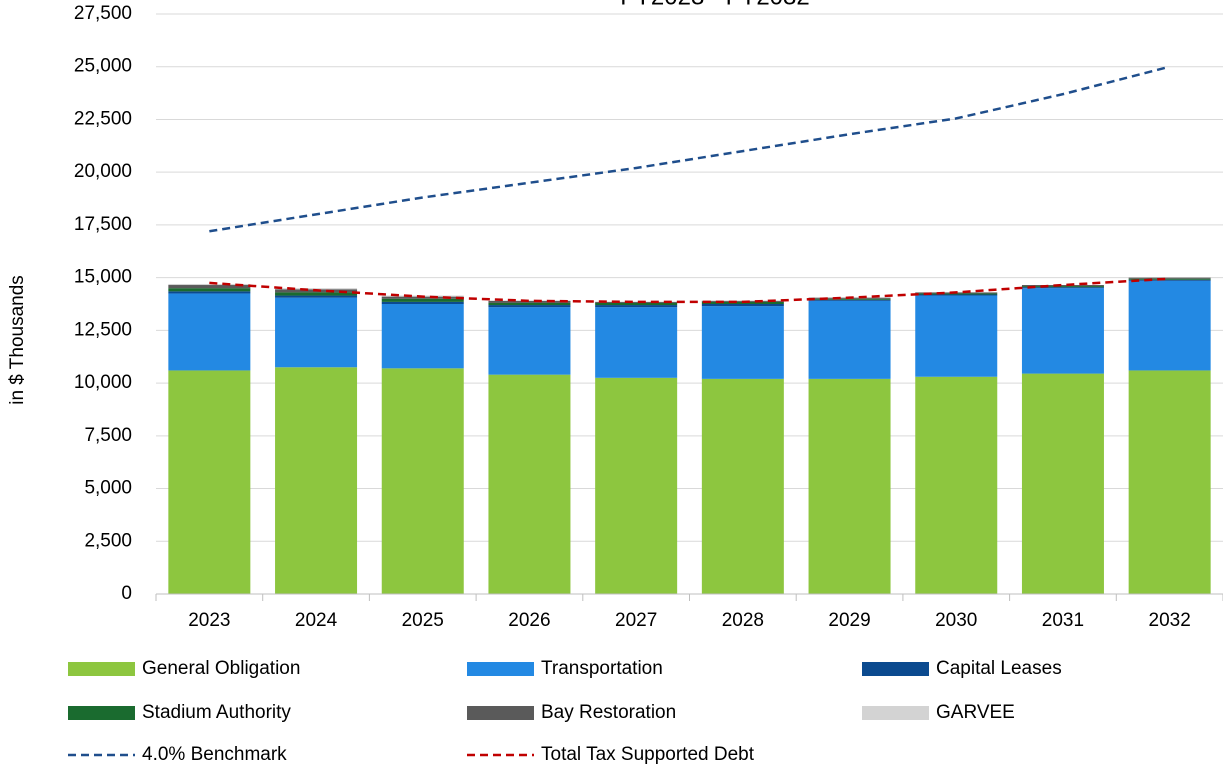  Describe the element at coordinates (103, 66) in the screenshot. I see `y-tick-label: 25,000` at that location.